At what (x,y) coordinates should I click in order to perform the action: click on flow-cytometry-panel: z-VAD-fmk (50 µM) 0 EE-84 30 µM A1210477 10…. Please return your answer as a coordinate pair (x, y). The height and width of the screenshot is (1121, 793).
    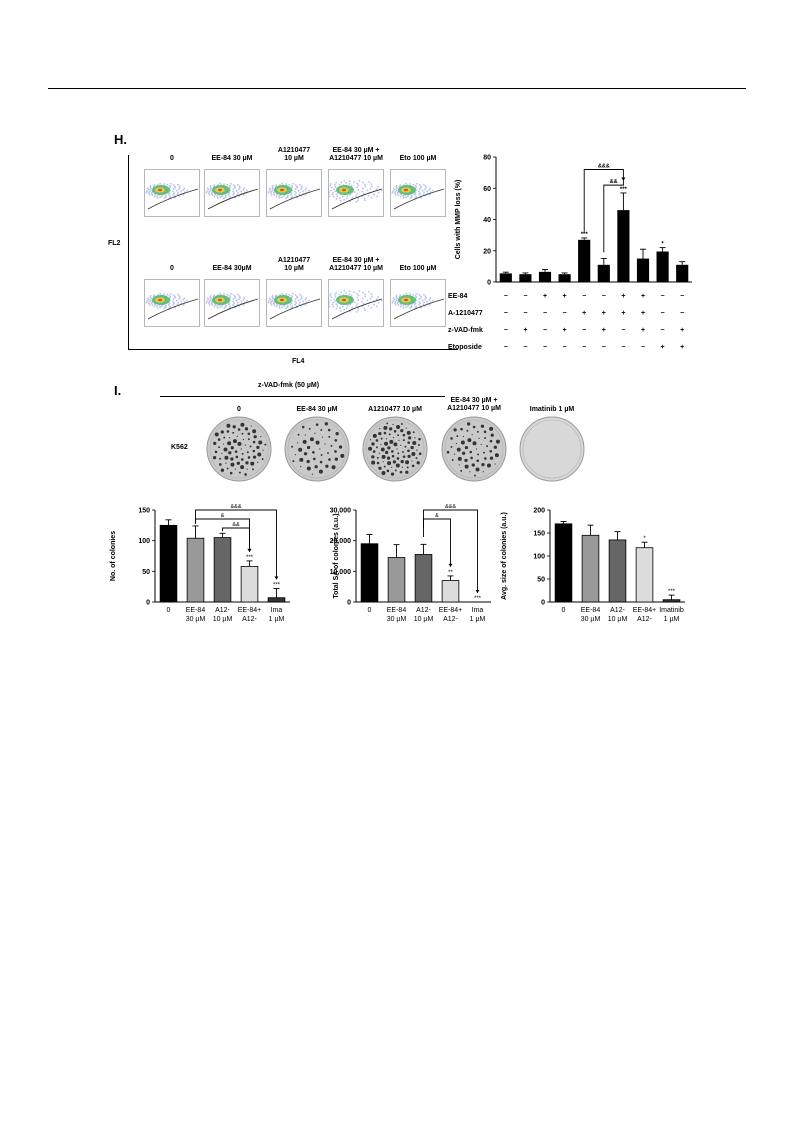
    Looking at the image, I should click on (293, 271).